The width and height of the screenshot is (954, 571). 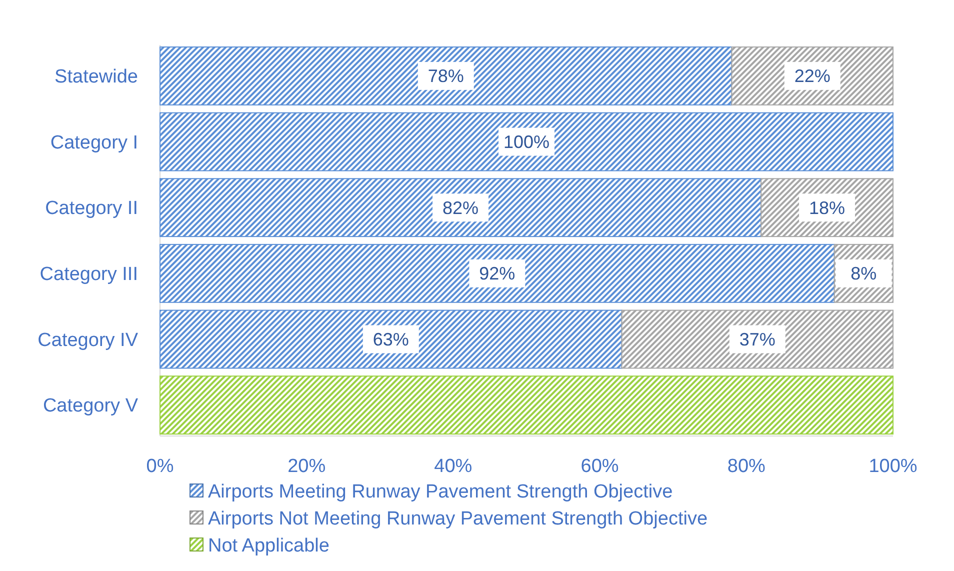 I want to click on y-tick-label: Category IV, so click(x=88, y=340).